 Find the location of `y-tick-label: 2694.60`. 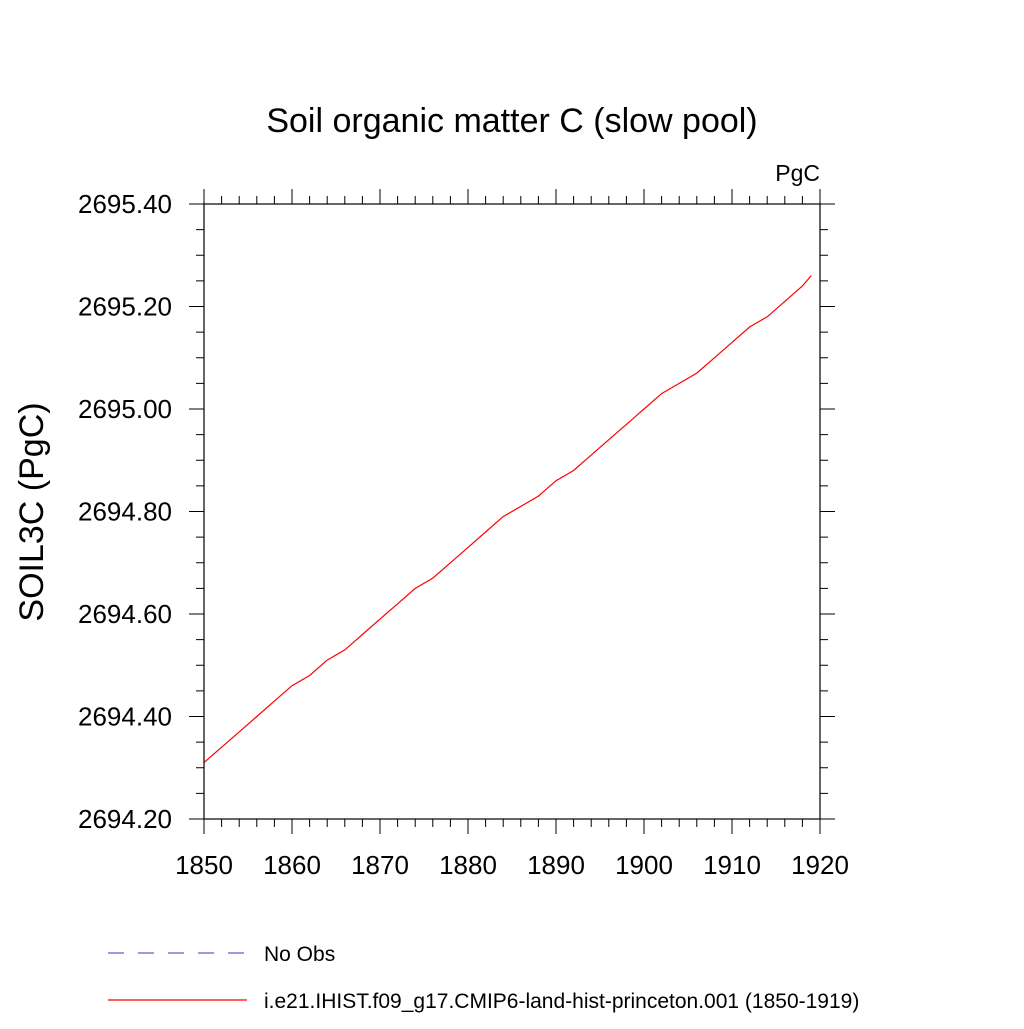

y-tick-label: 2694.60 is located at coordinates (125, 614).